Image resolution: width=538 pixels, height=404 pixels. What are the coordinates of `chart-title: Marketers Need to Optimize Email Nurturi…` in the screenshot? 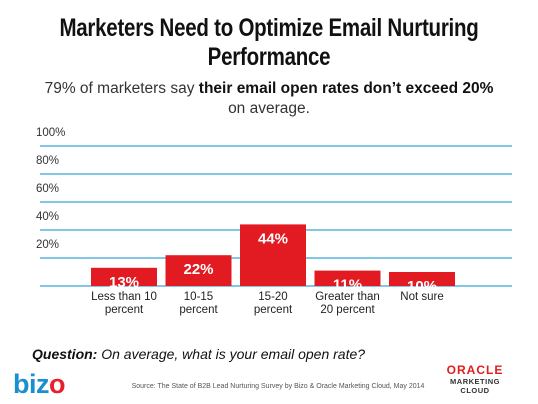 It's located at (268, 43).